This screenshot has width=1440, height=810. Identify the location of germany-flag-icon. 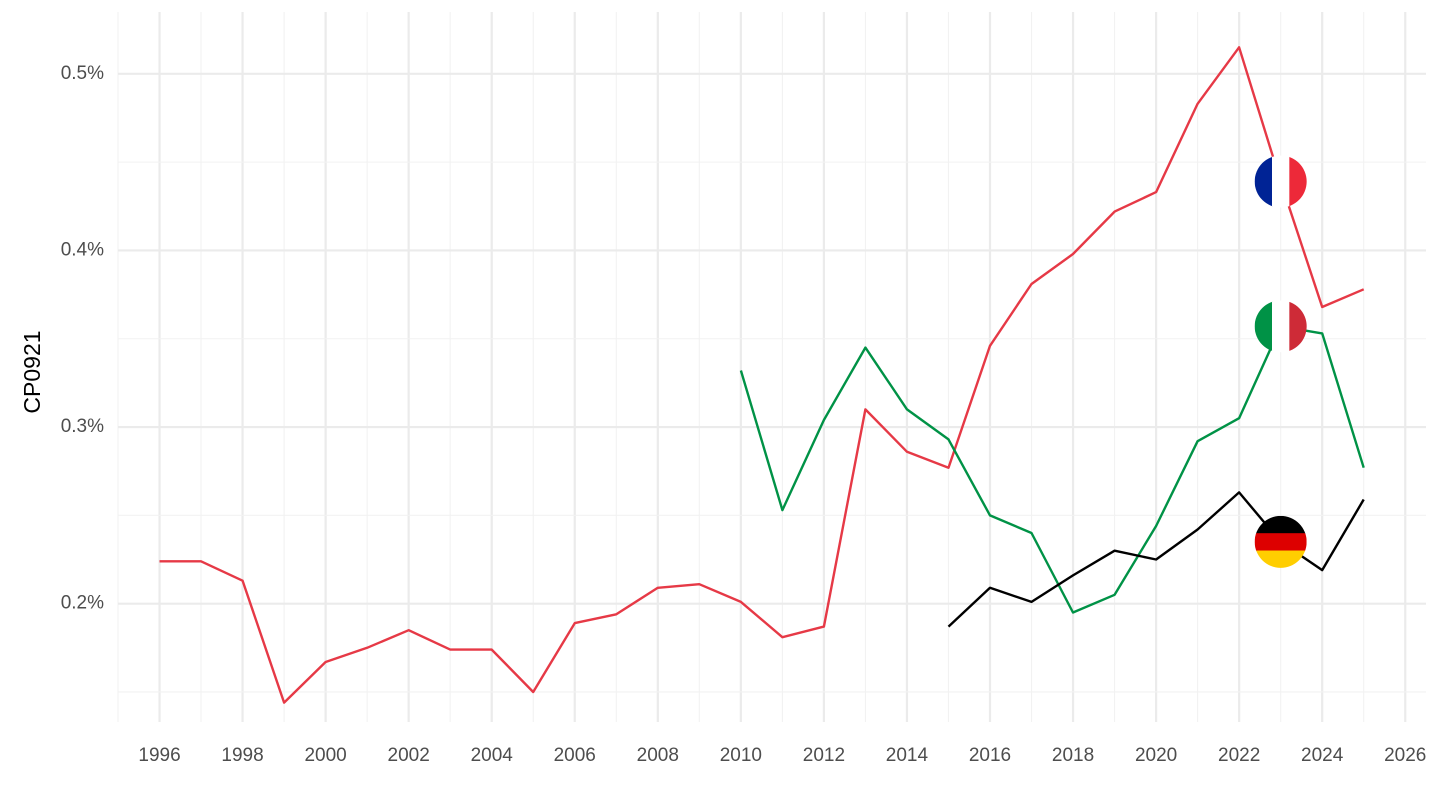
(1280, 541).